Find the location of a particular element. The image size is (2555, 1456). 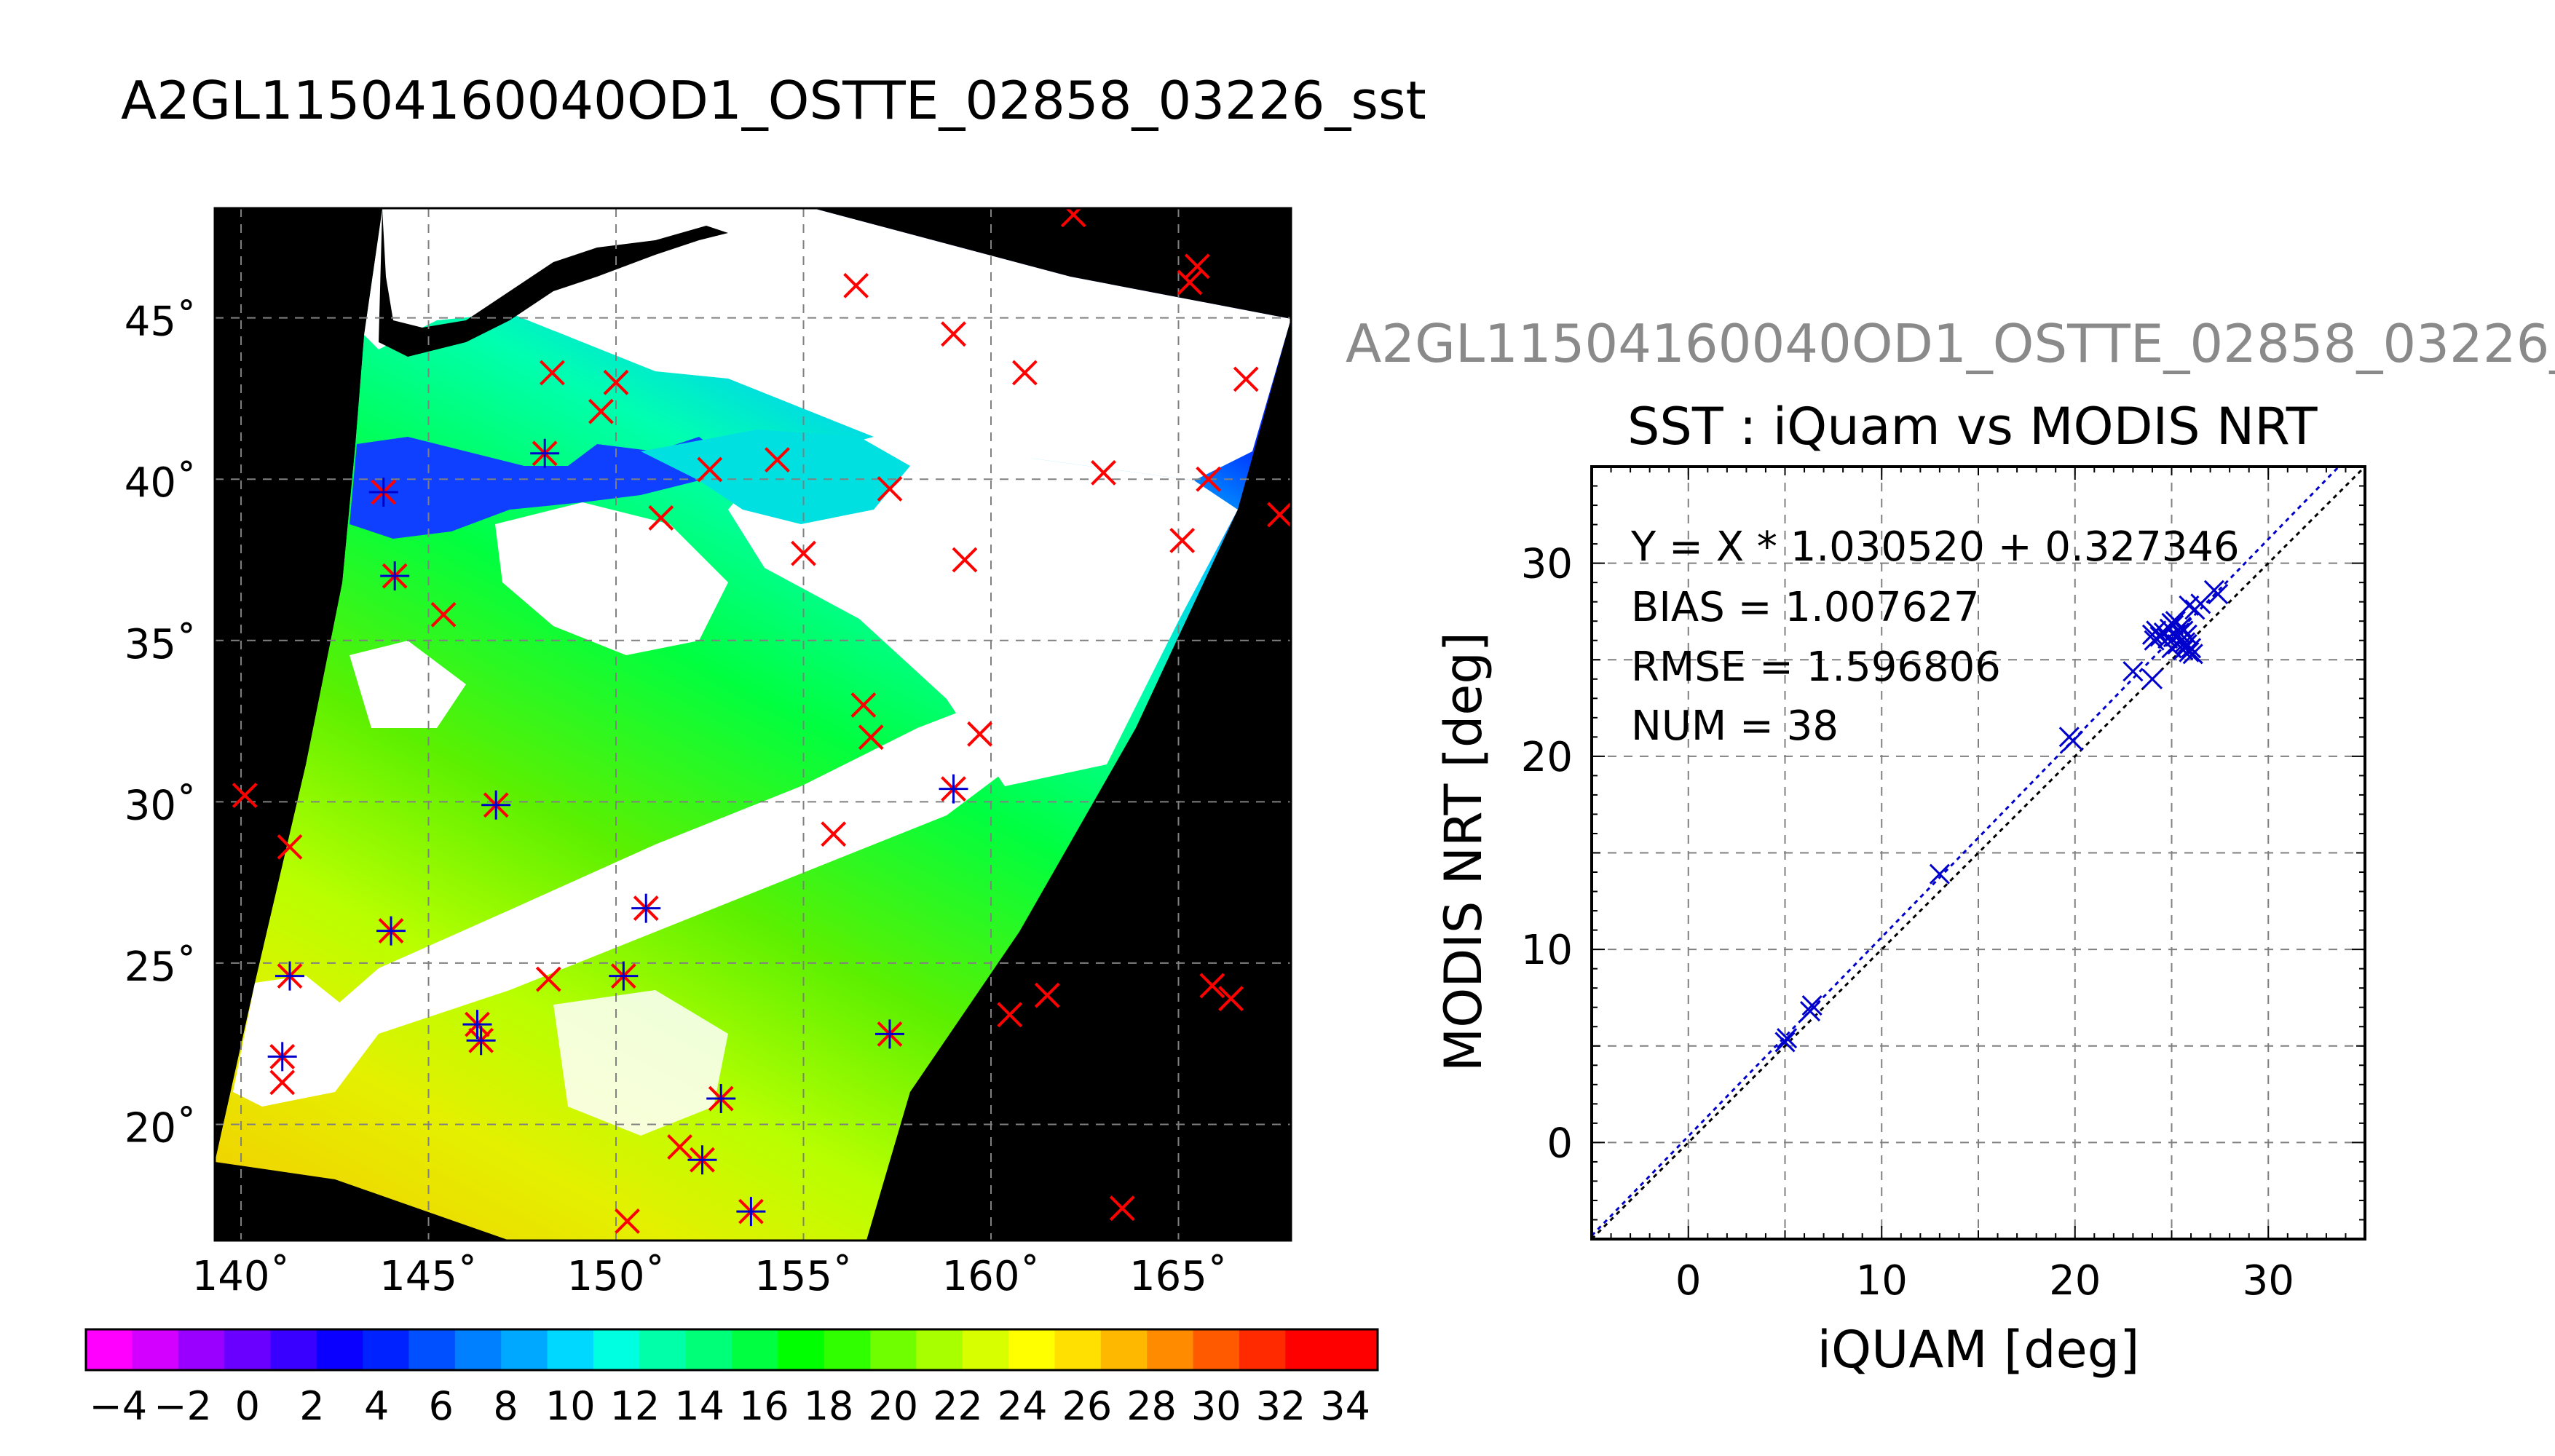

map-lon-tick-label: 155˚ is located at coordinates (803, 1276).